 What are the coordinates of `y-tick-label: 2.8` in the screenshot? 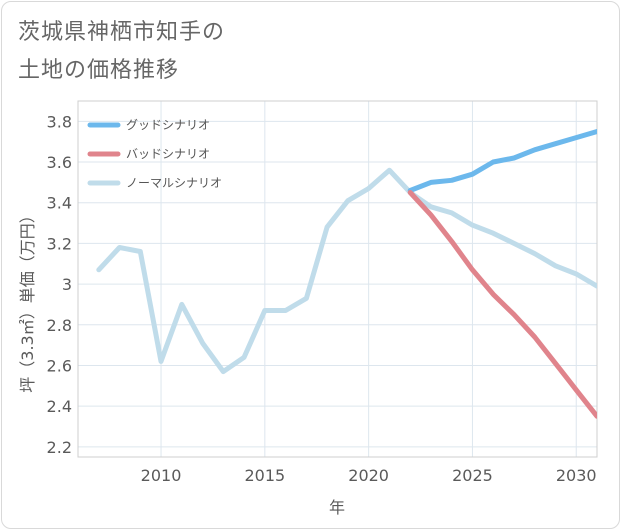 It's located at (59, 325).